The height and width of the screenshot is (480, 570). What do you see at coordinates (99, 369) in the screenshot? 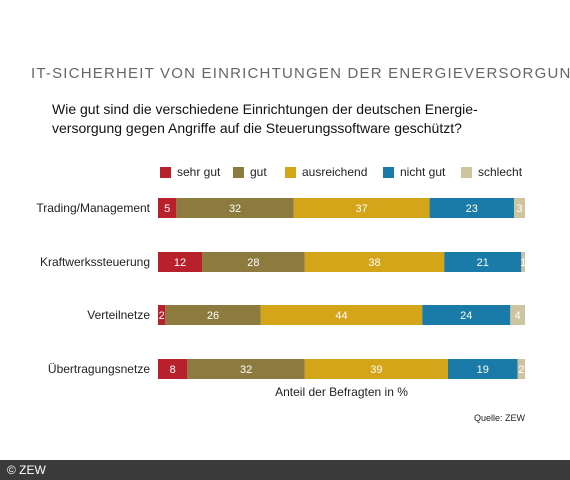
I see `category-label: Übertragungsnetze` at bounding box center [99, 369].